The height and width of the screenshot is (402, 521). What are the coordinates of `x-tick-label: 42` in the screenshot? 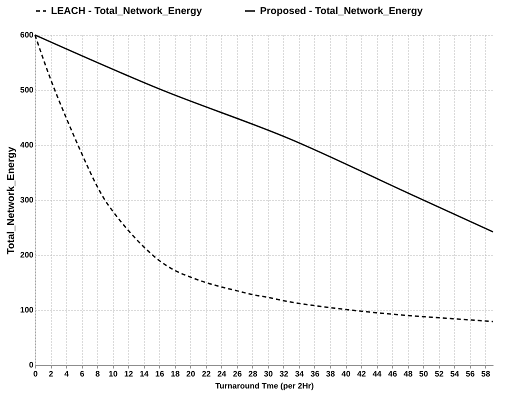 It's located at (362, 374).